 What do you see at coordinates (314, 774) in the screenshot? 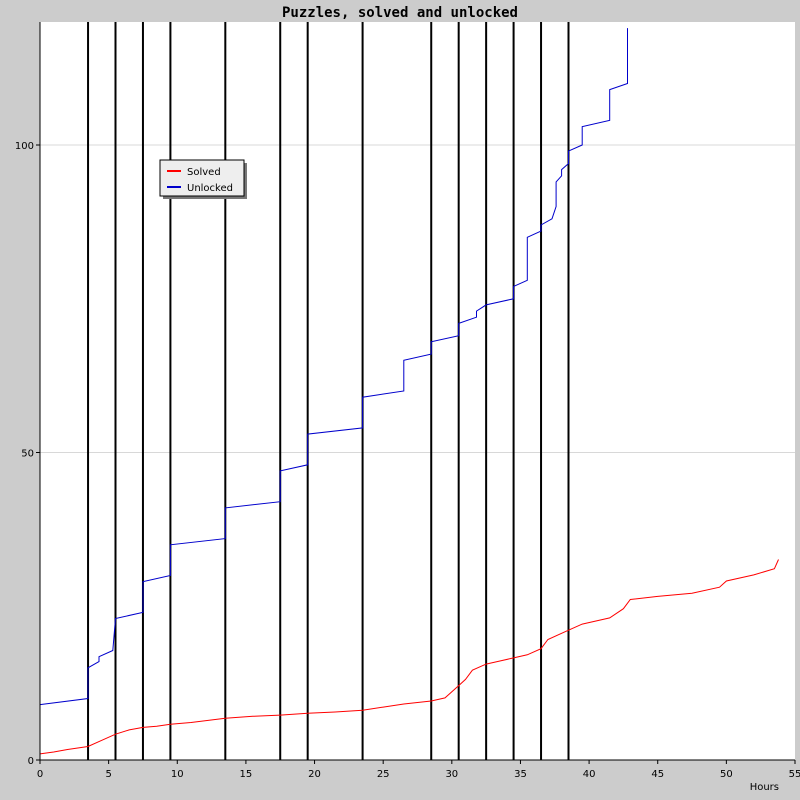
I see `x-tick-label-20: 20` at bounding box center [314, 774].